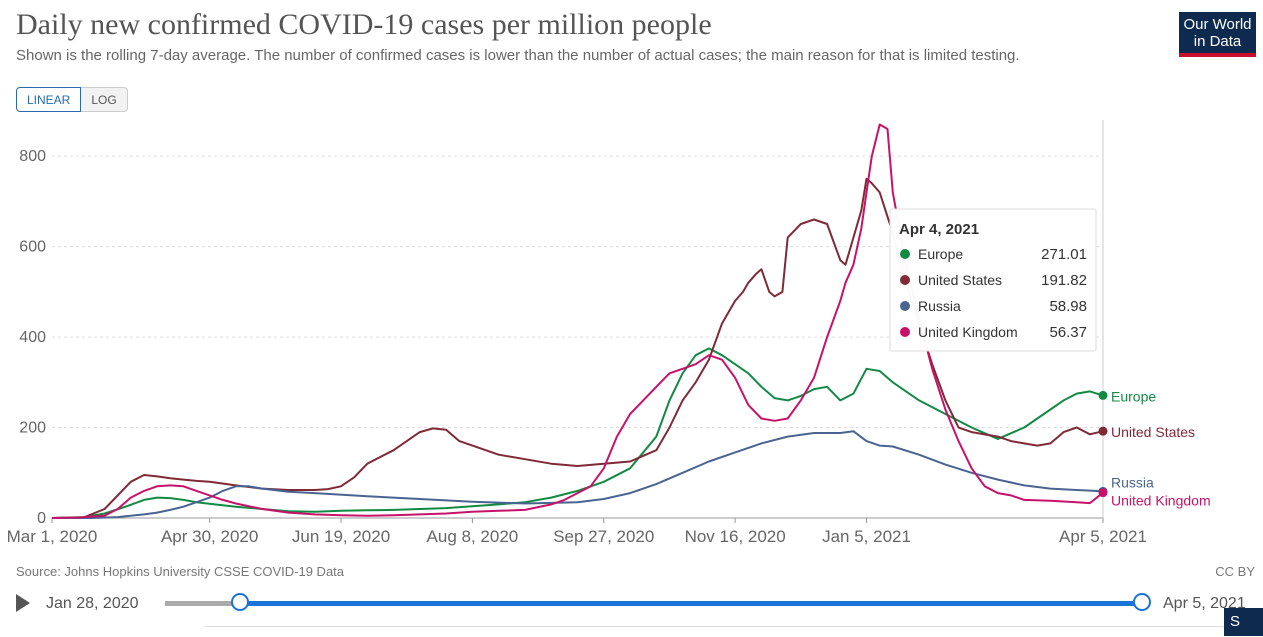 The height and width of the screenshot is (637, 1263). Describe the element at coordinates (1103, 536) in the screenshot. I see `x-tick-label: Apr 5, 2021` at that location.